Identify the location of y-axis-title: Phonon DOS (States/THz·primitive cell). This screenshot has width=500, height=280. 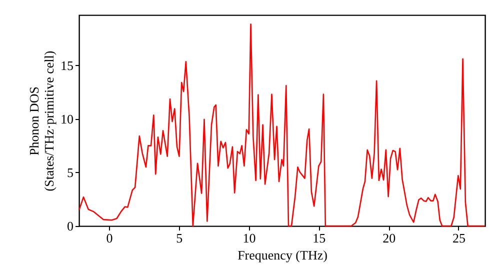
(41, 121).